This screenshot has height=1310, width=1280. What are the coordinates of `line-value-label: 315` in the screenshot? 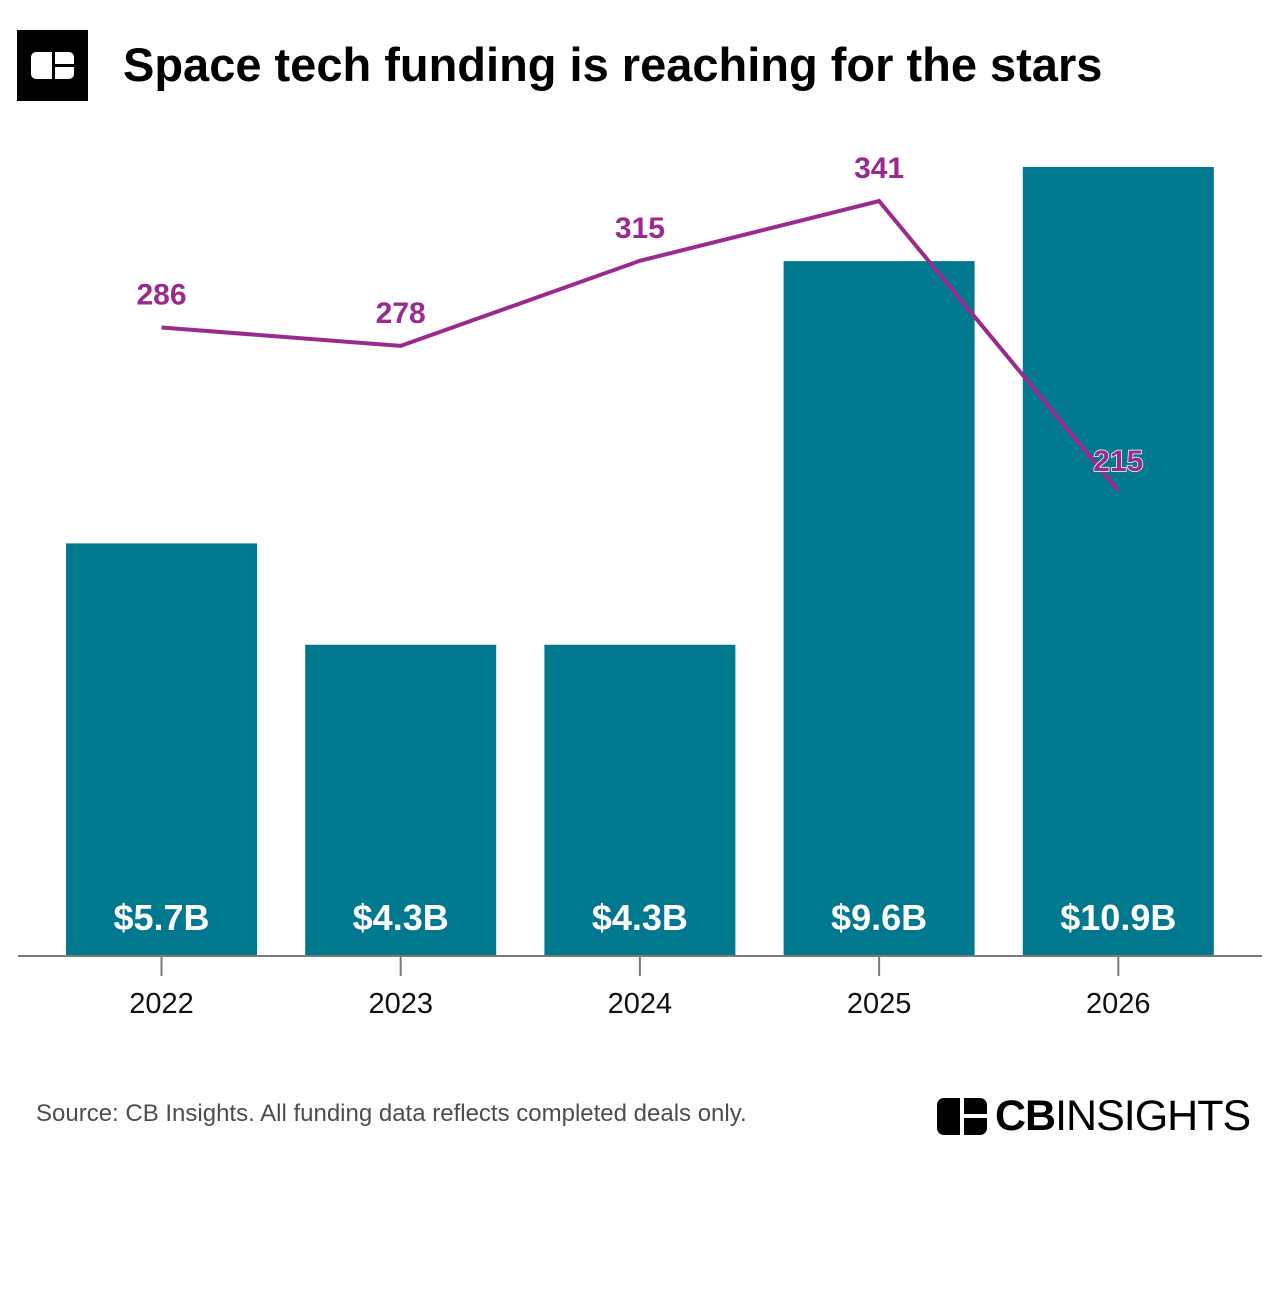 It's located at (640, 228).